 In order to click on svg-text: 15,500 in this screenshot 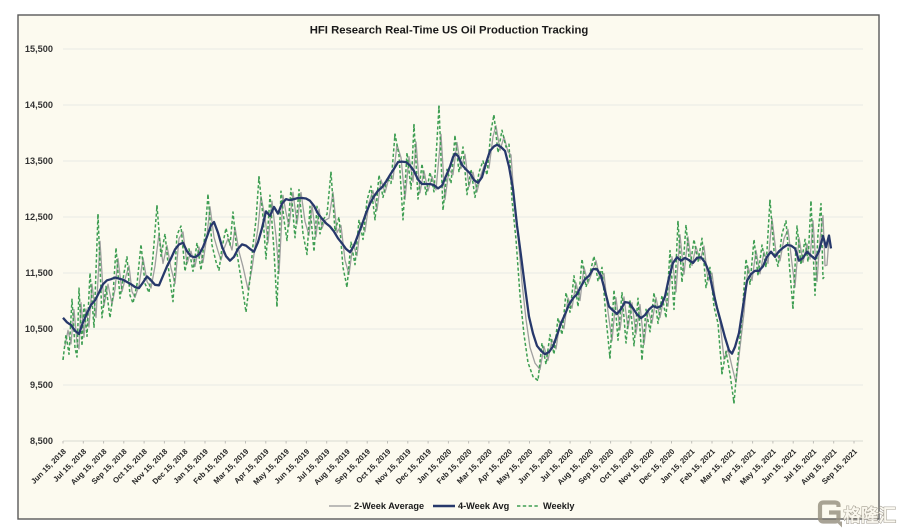, I will do `click(39, 49)`.